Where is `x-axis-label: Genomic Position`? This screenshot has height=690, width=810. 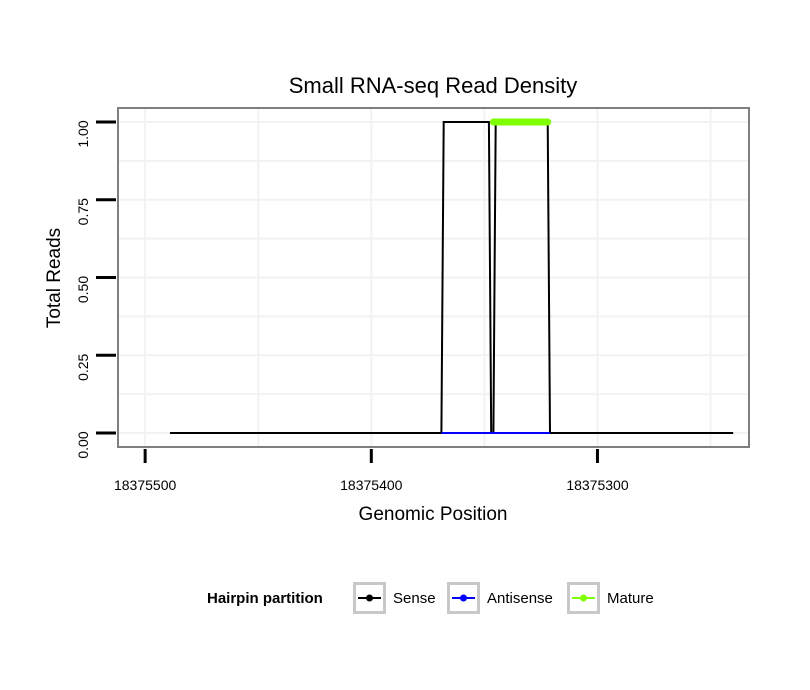
x-axis-label: Genomic Position is located at coordinates (433, 514).